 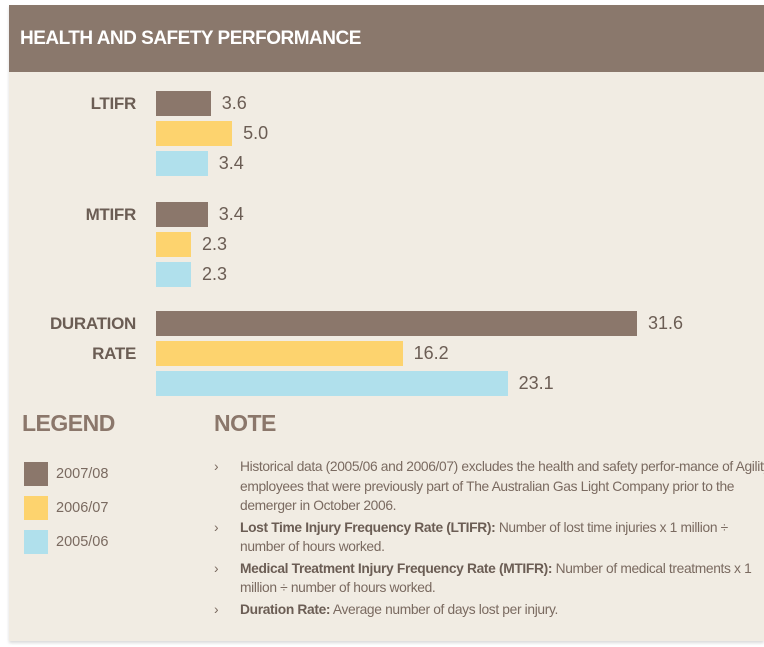 What do you see at coordinates (82, 542) in the screenshot?
I see `legend-label: 2005/06` at bounding box center [82, 542].